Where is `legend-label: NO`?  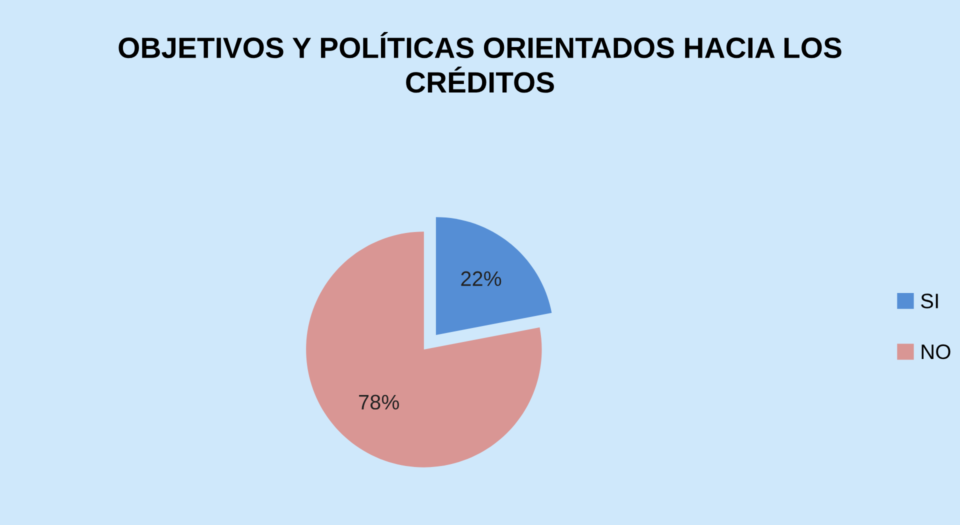 legend-label: NO is located at coordinates (936, 352).